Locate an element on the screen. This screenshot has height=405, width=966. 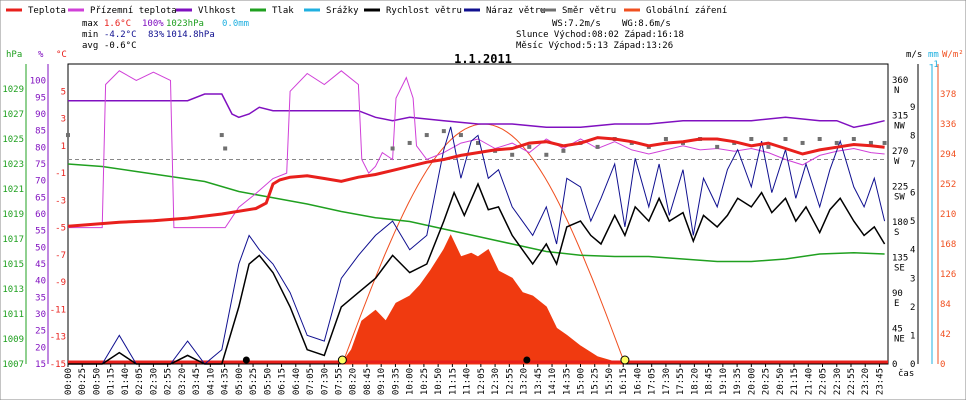
x-tick-label: 10:25 is located at coordinates (425, 381).